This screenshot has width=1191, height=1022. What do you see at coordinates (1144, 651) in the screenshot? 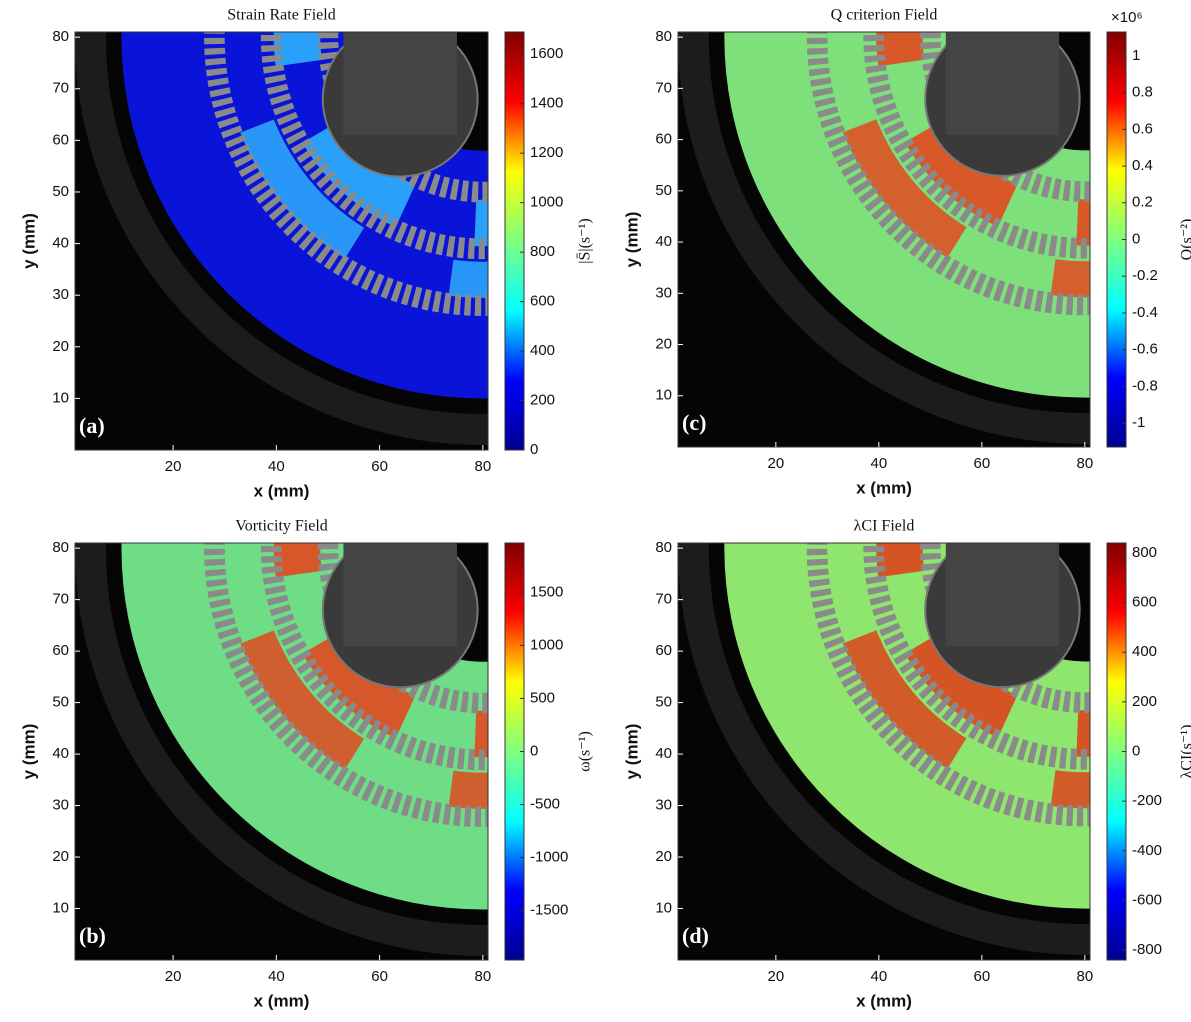
I see `colorbar-tick-label: 400` at bounding box center [1144, 651].